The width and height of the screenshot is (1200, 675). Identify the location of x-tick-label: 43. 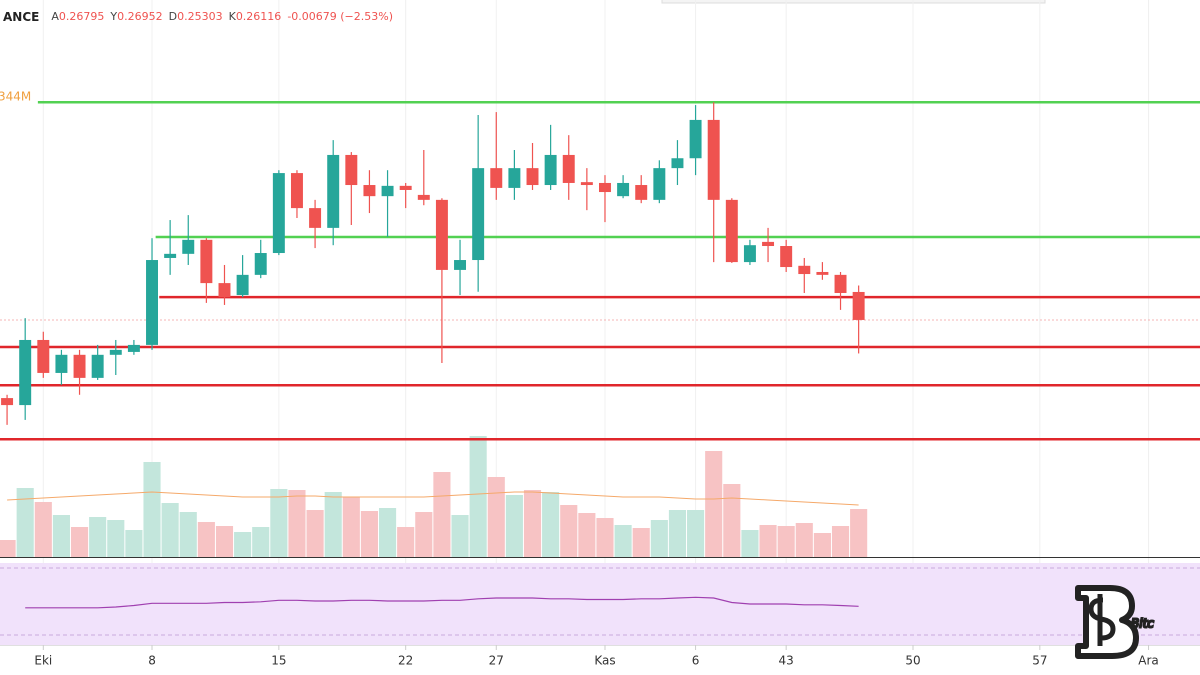
(786, 661).